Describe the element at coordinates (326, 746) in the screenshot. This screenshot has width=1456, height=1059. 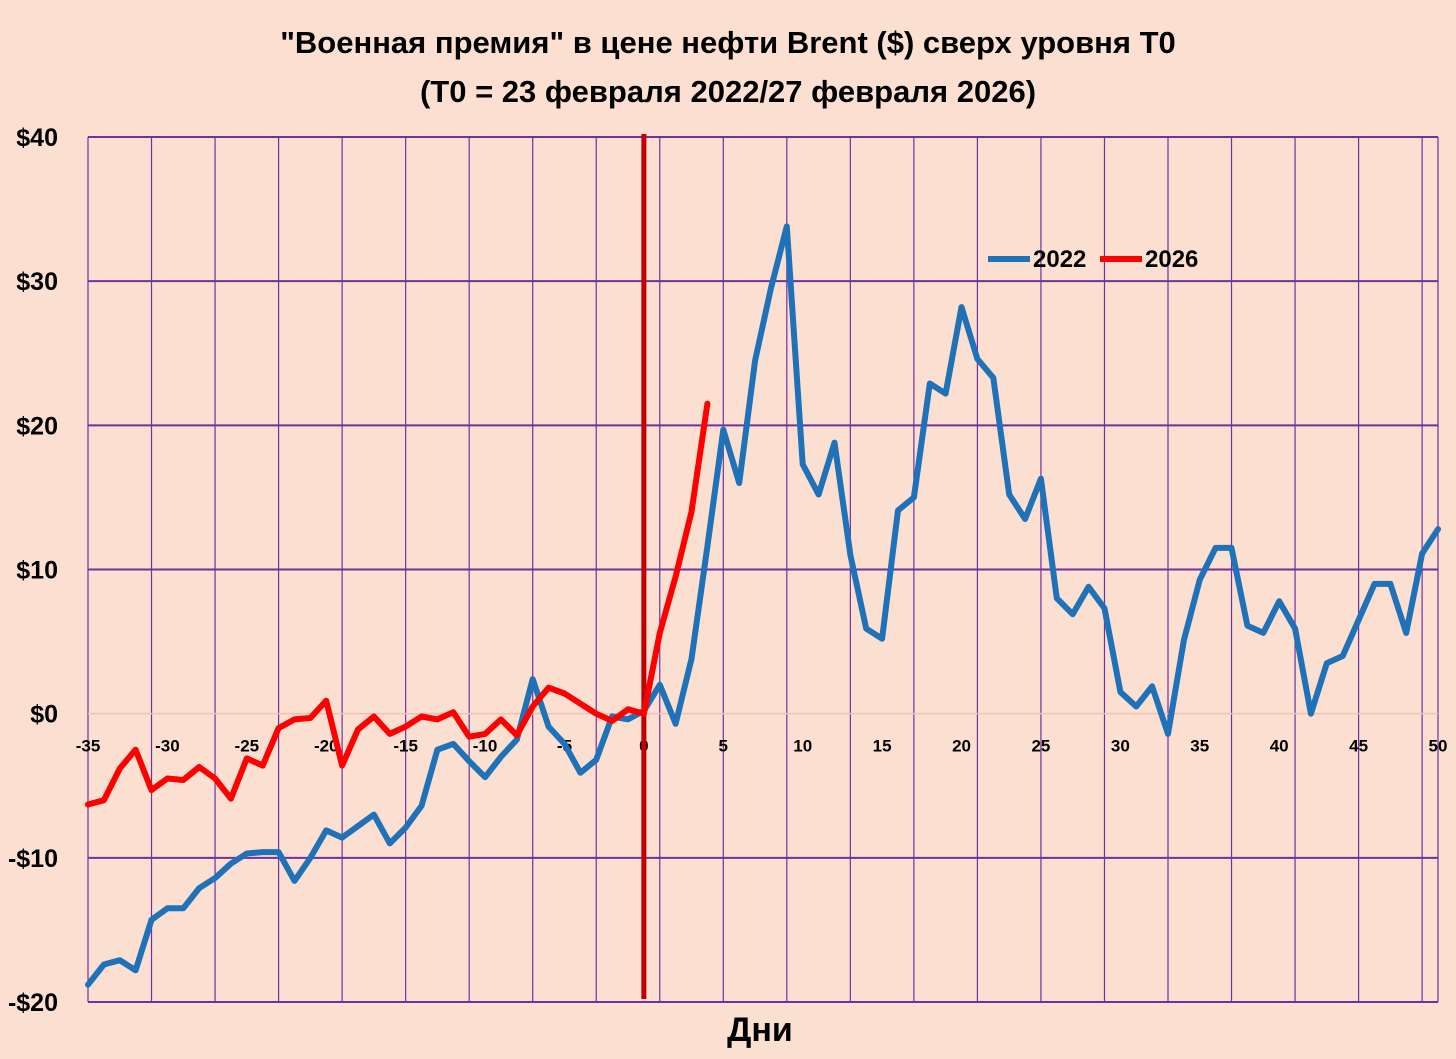
I see `x-tick-label: -20` at that location.